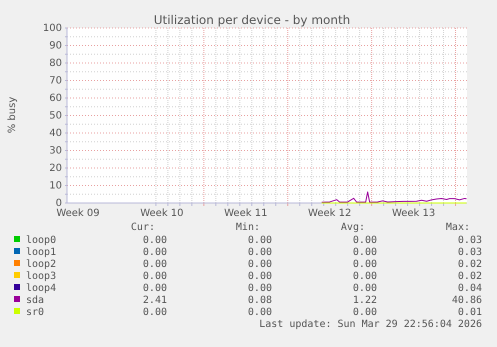 The height and width of the screenshot is (347, 497). What do you see at coordinates (55, 134) in the screenshot?
I see `y-tick-label: 40` at bounding box center [55, 134].